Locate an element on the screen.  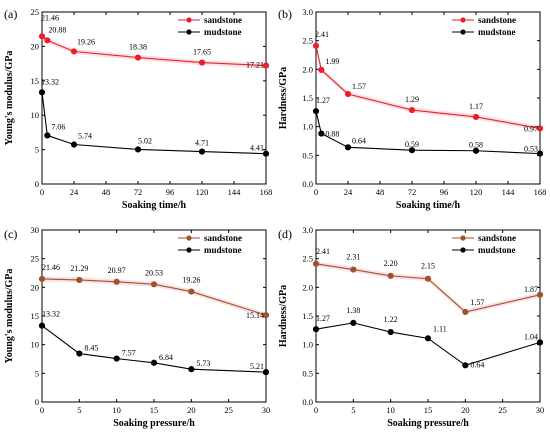
data-label: 20.97 is located at coordinates (117, 270).